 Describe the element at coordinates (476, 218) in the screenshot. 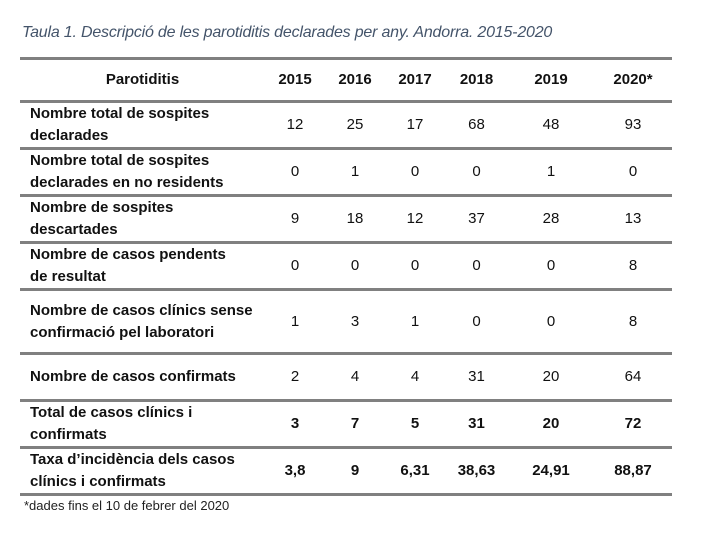

I see `cell-value: 37` at that location.